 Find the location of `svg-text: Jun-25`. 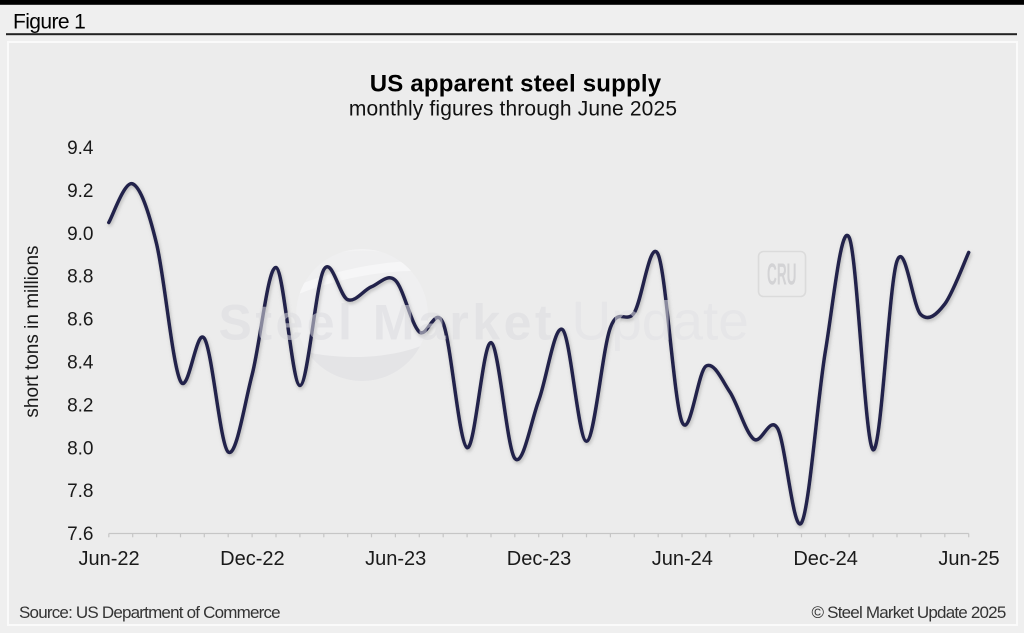

svg-text: Jun-25 is located at coordinates (968, 559).